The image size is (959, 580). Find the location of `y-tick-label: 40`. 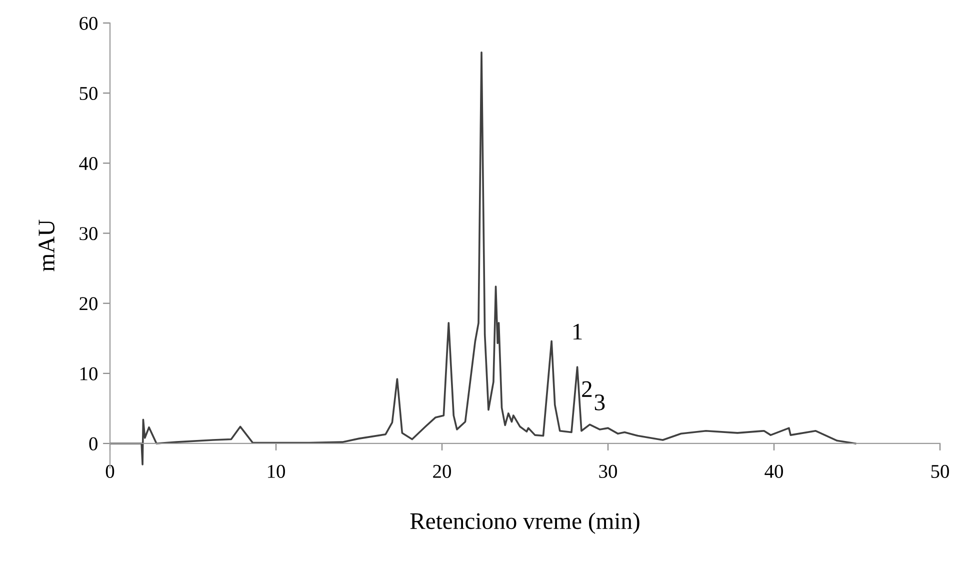

y-tick-label: 40 is located at coordinates (88, 163).